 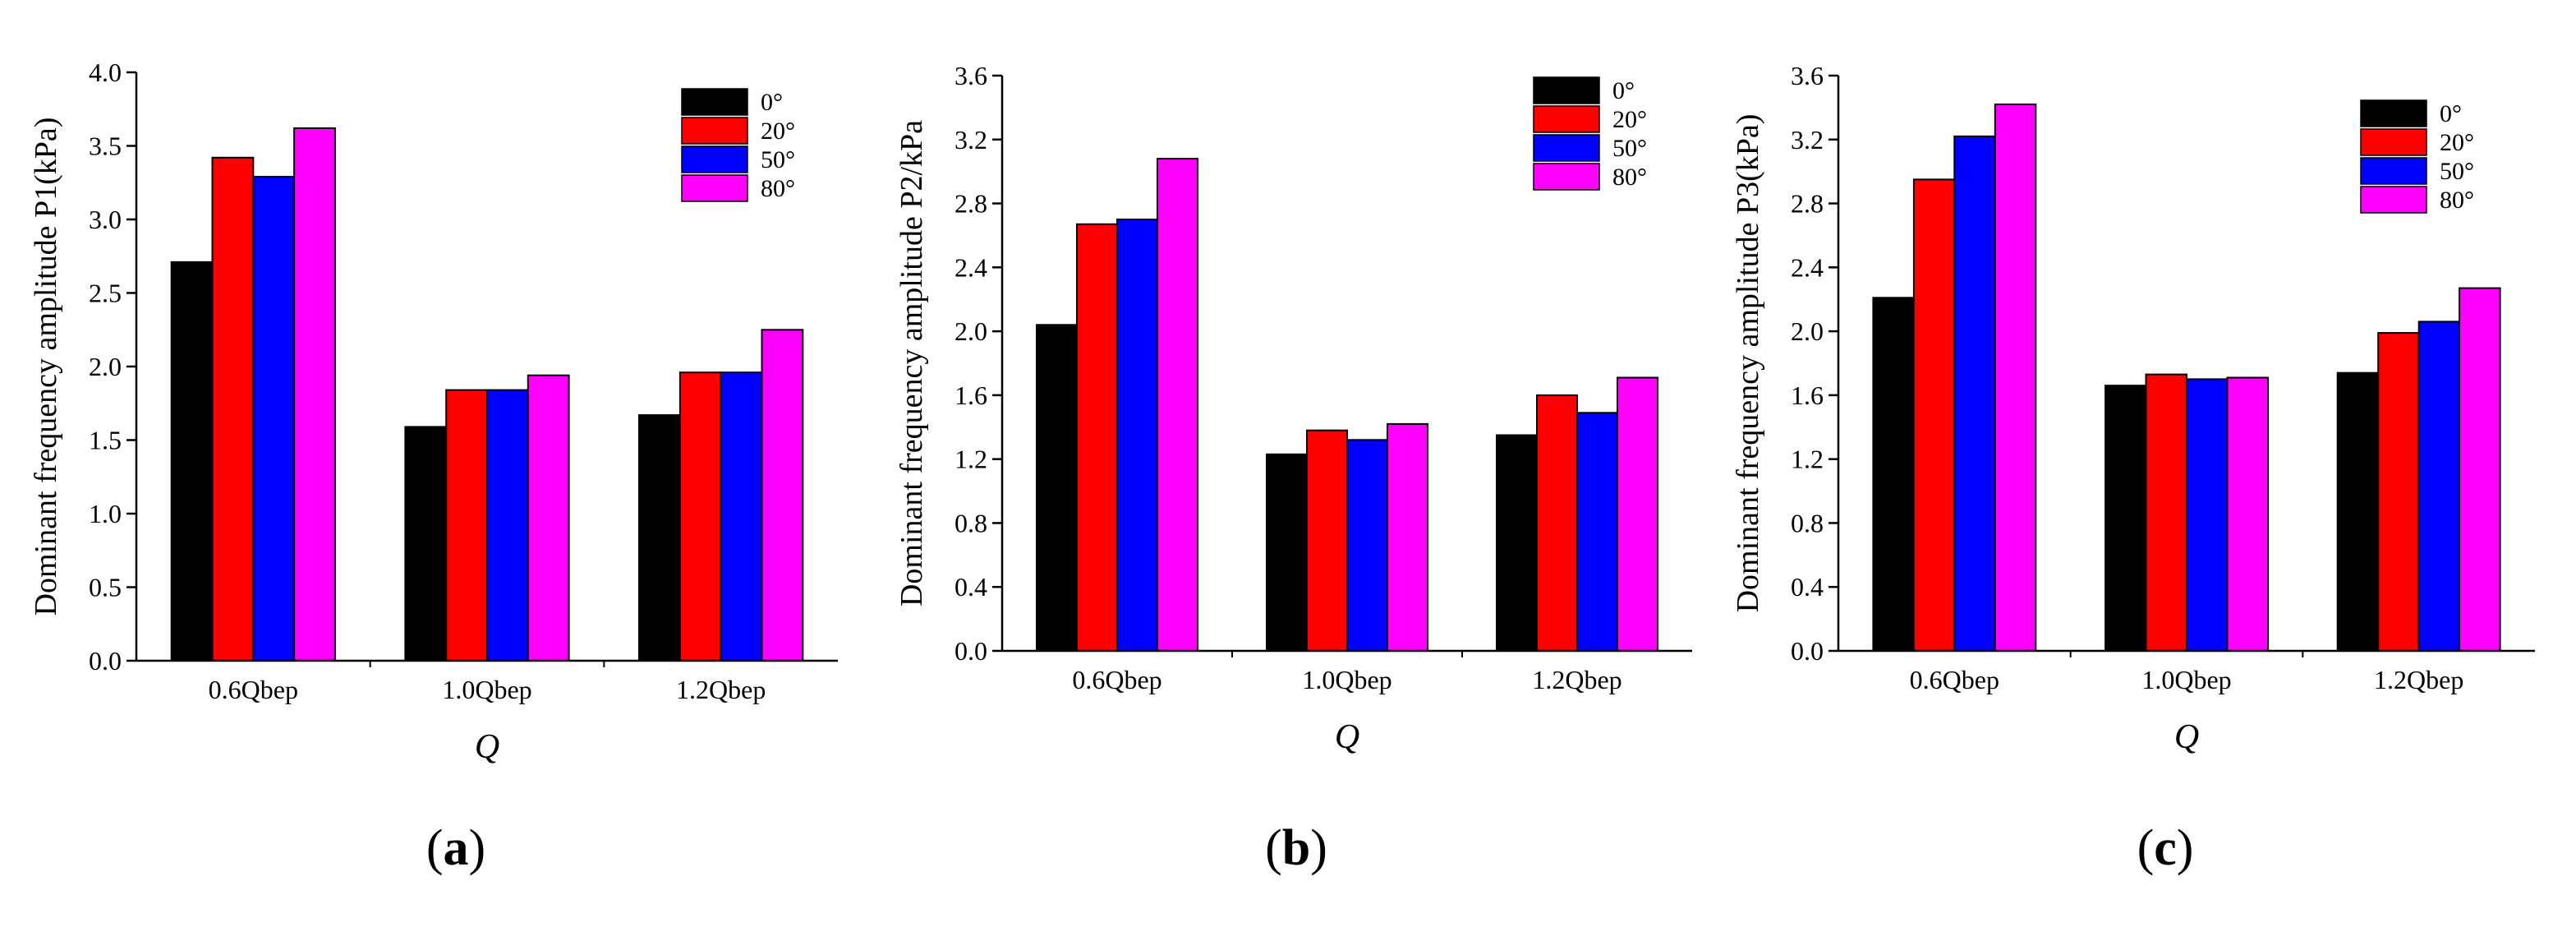 I want to click on bar-a-1.0Qbep-0°, so click(x=426, y=544).